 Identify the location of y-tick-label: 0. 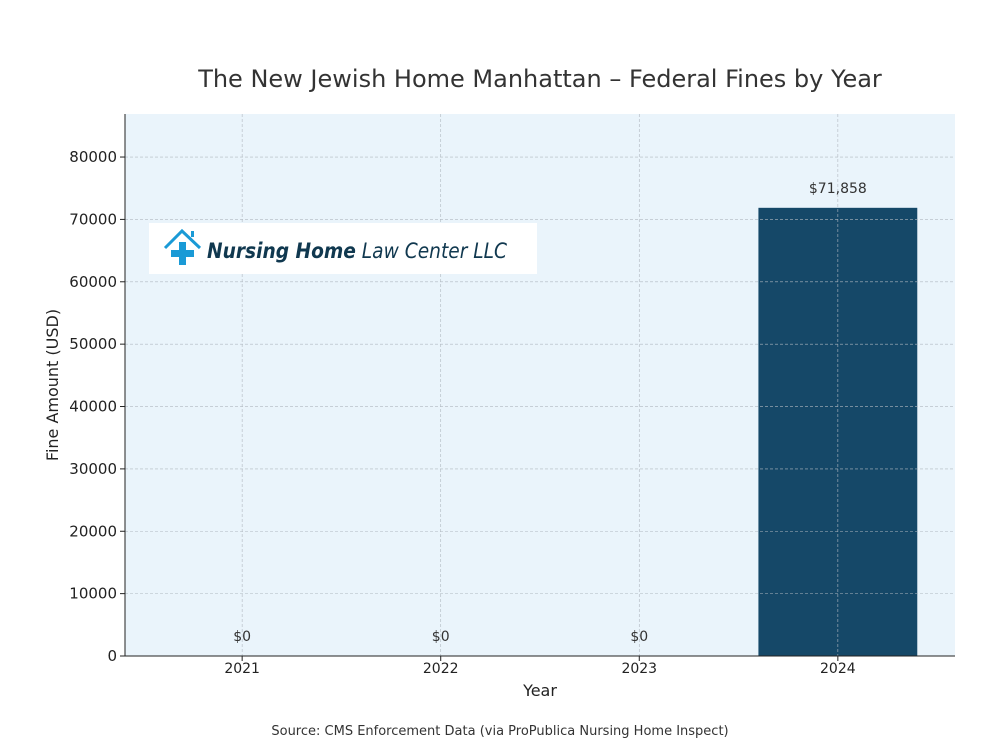
(112, 656).